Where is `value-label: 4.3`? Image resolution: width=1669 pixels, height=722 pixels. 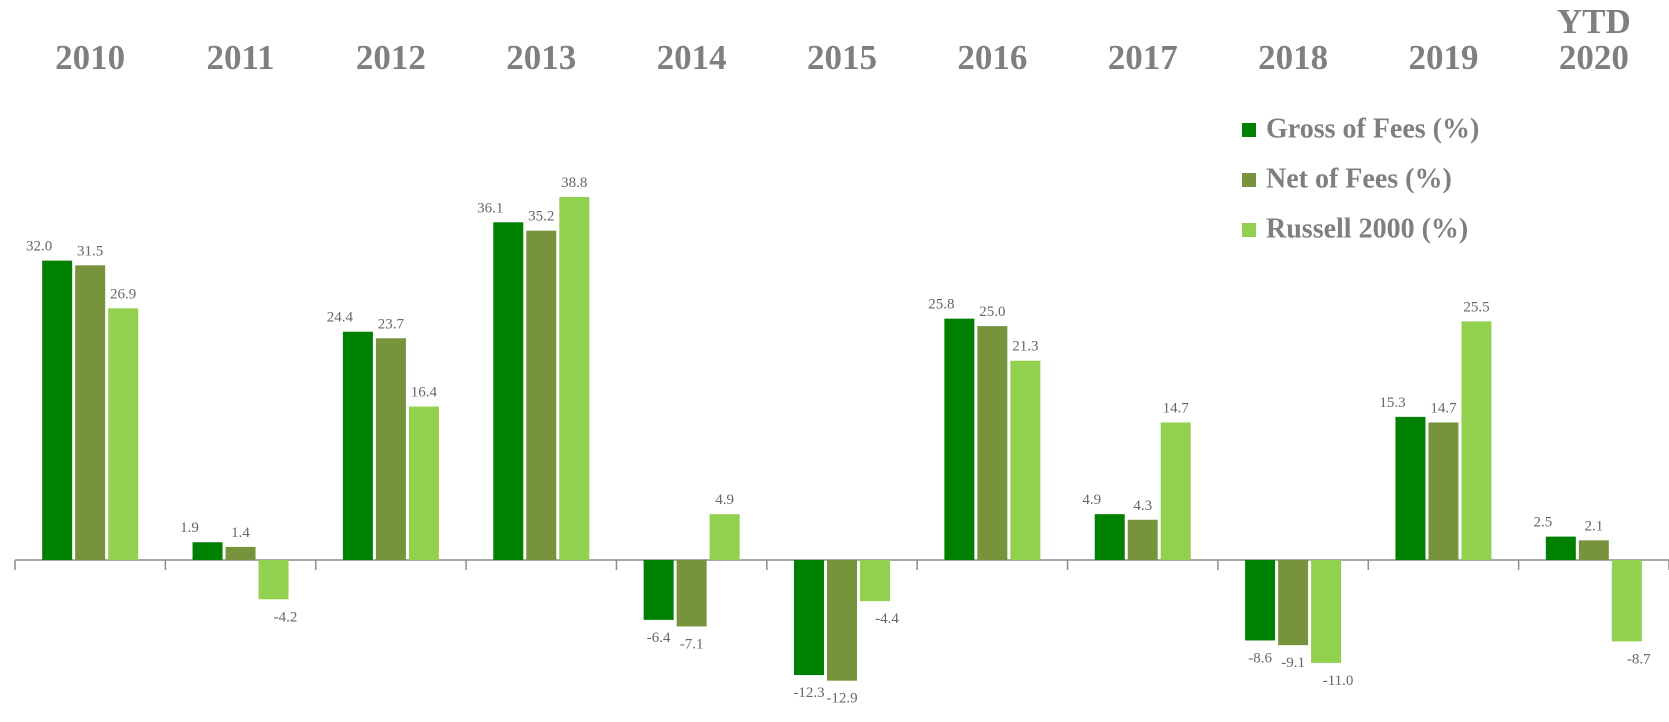
value-label: 4.3 is located at coordinates (1142, 506).